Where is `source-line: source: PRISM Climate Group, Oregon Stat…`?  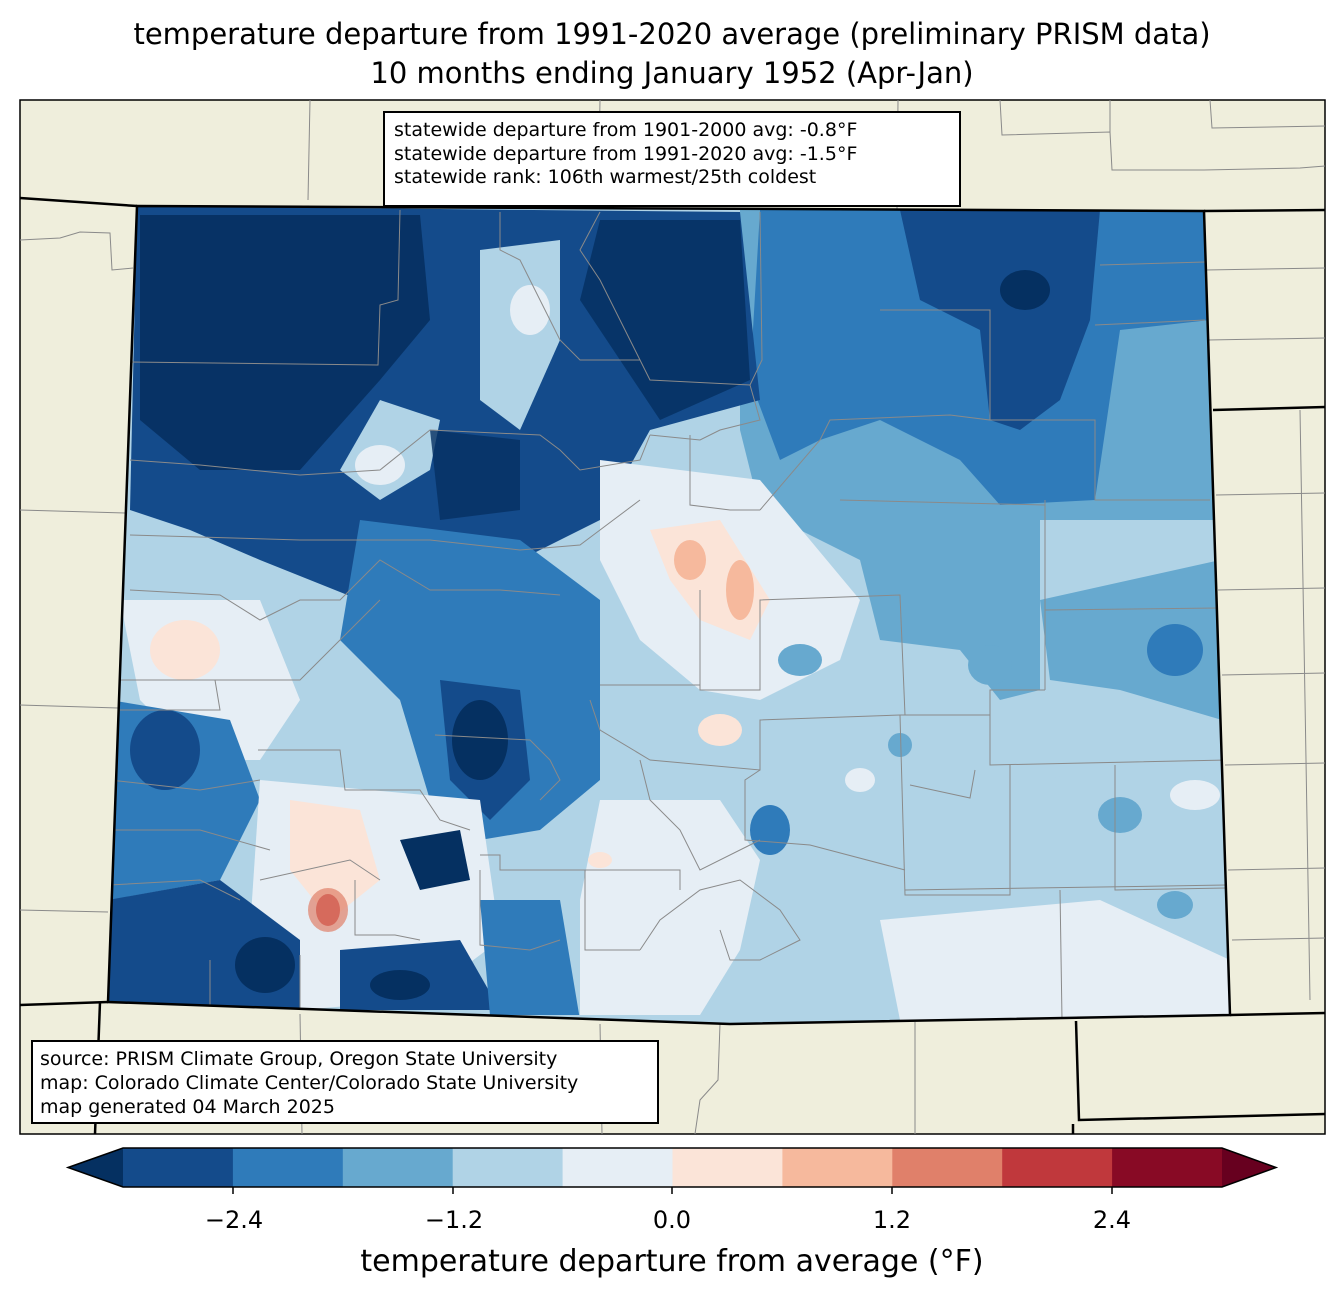 source-line: source: PRISM Climate Group, Oregon Stat… is located at coordinates (299, 1059).